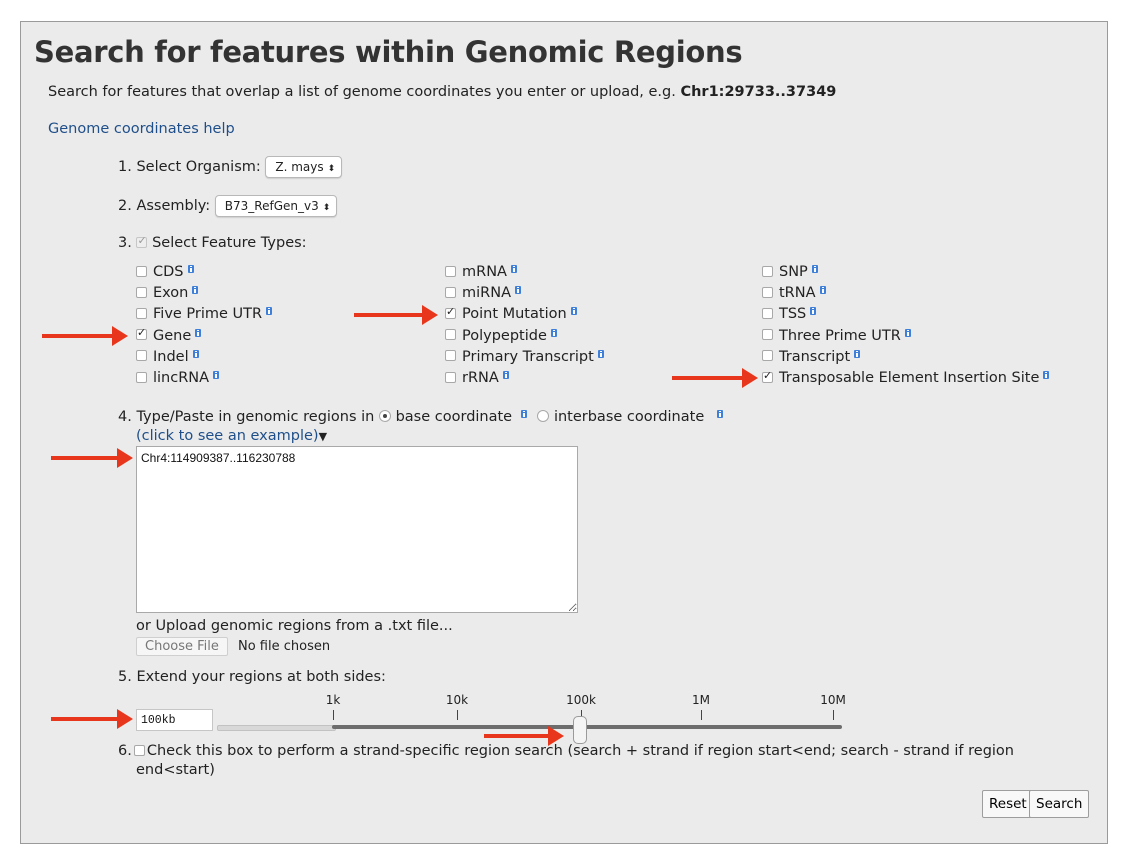  Describe the element at coordinates (789, 314) in the screenshot. I see `feature-option: TSS` at that location.